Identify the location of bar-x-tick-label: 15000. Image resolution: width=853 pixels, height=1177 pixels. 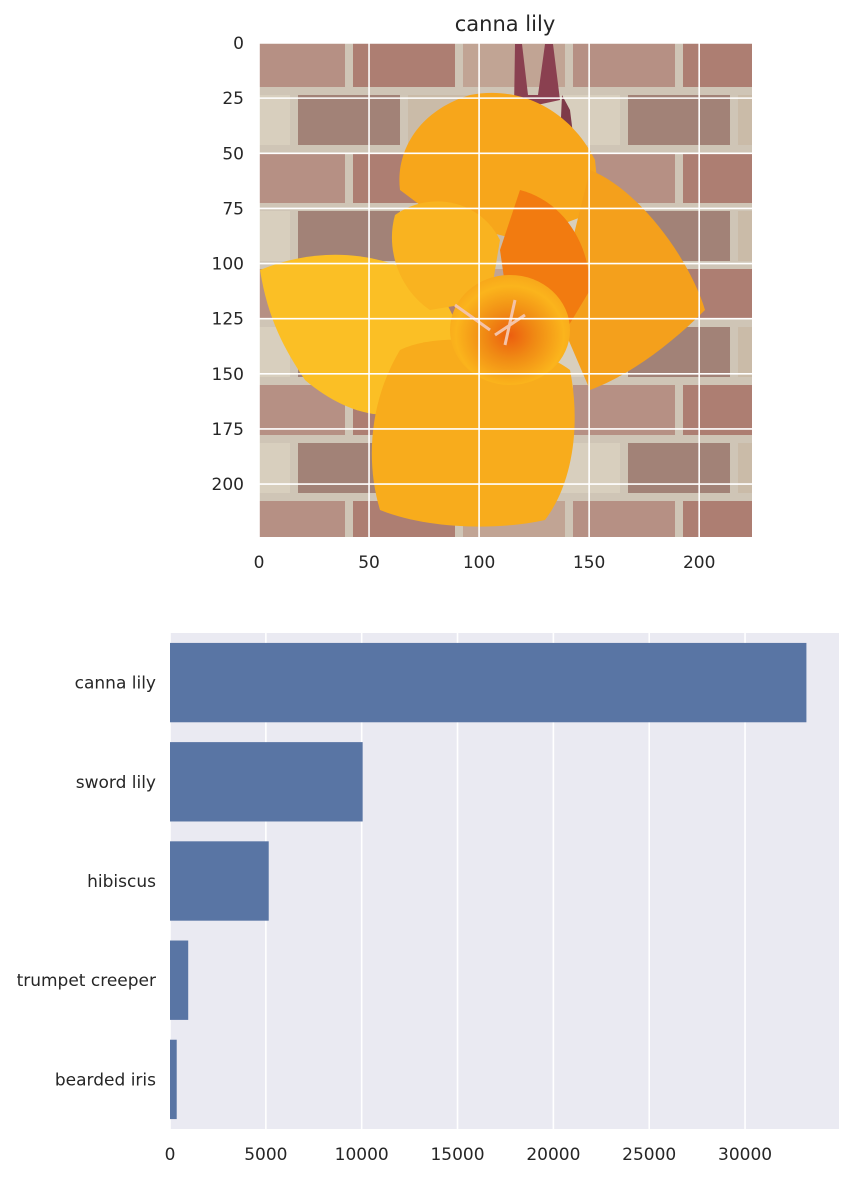
(457, 1155).